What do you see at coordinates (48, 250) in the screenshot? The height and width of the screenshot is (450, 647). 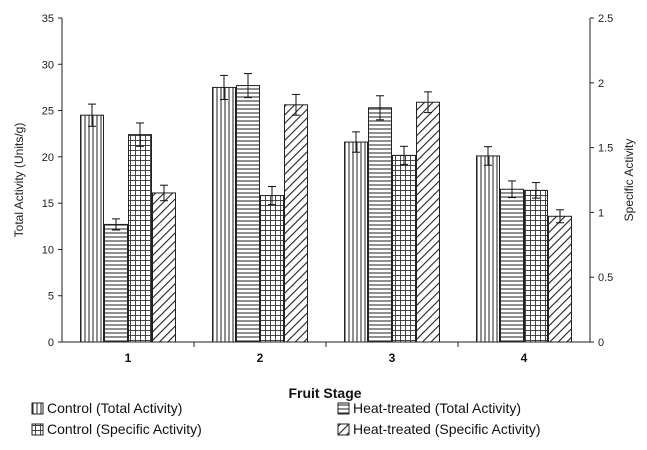 I see `y-tick-label: 10` at bounding box center [48, 250].